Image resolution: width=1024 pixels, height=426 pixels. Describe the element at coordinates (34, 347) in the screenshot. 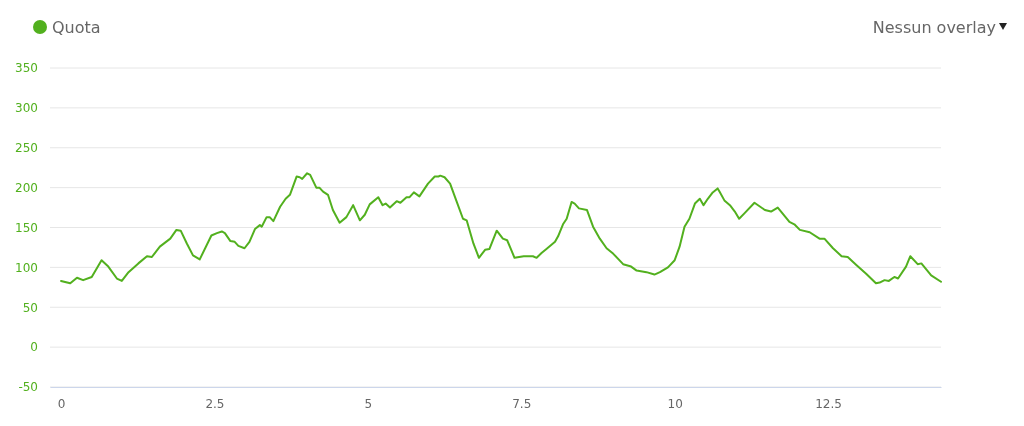

I see `y-tick-label: 0` at that location.